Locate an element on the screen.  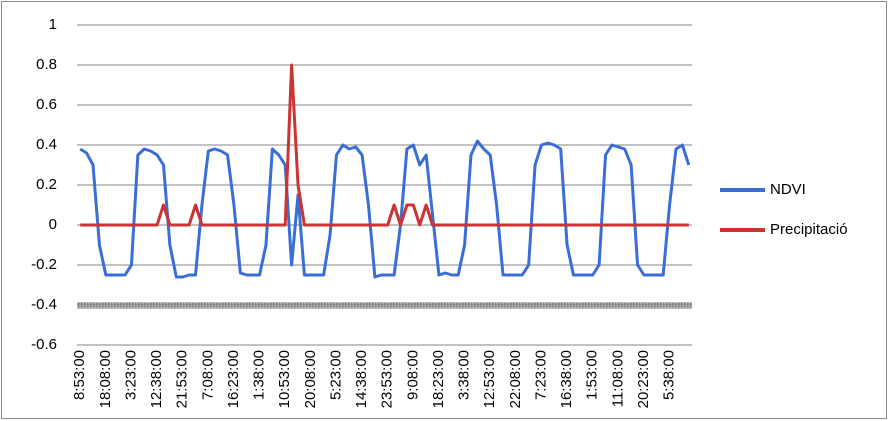
y-tick-label: 0 is located at coordinates (53, 224).